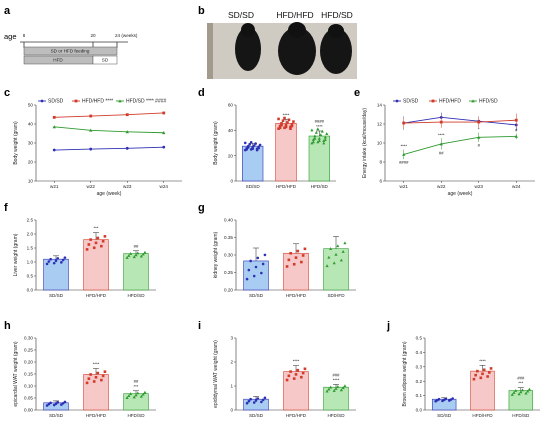  What do you see at coordinates (58, 60) in the screenshot?
I see `timeline-bar-hfd-label: HFD` at bounding box center [58, 60].